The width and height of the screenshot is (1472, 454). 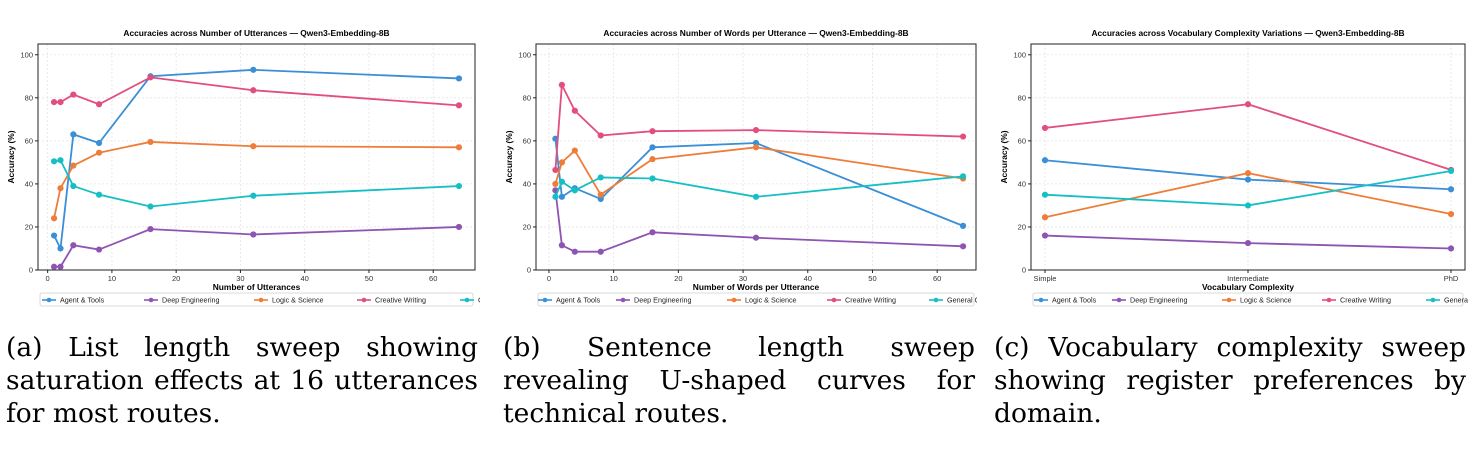 I want to click on legend-item: Agent & Tools, so click(x=1065, y=300).